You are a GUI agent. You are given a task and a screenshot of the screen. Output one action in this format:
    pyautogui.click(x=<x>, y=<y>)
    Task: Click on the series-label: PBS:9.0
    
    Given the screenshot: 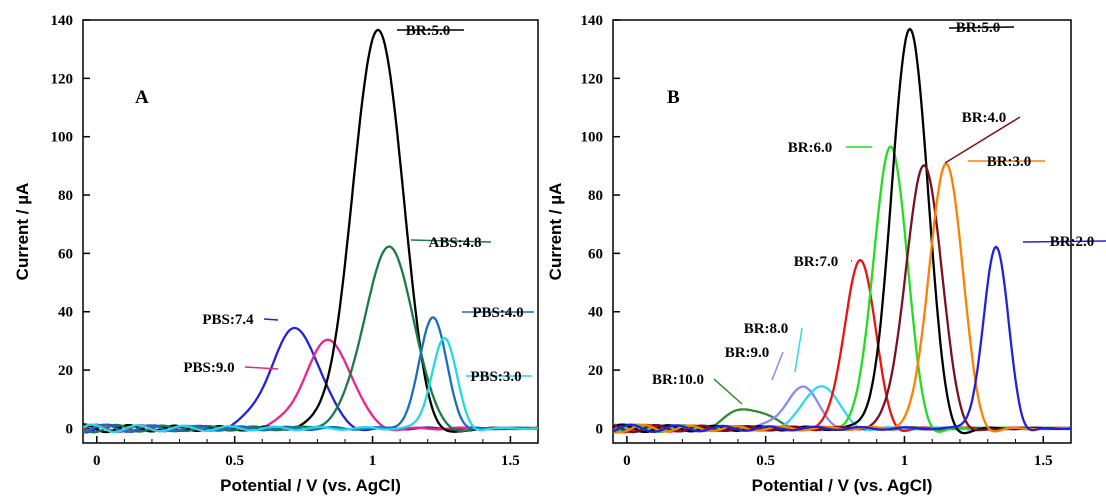 What is the action you would take?
    pyautogui.click(x=208, y=368)
    